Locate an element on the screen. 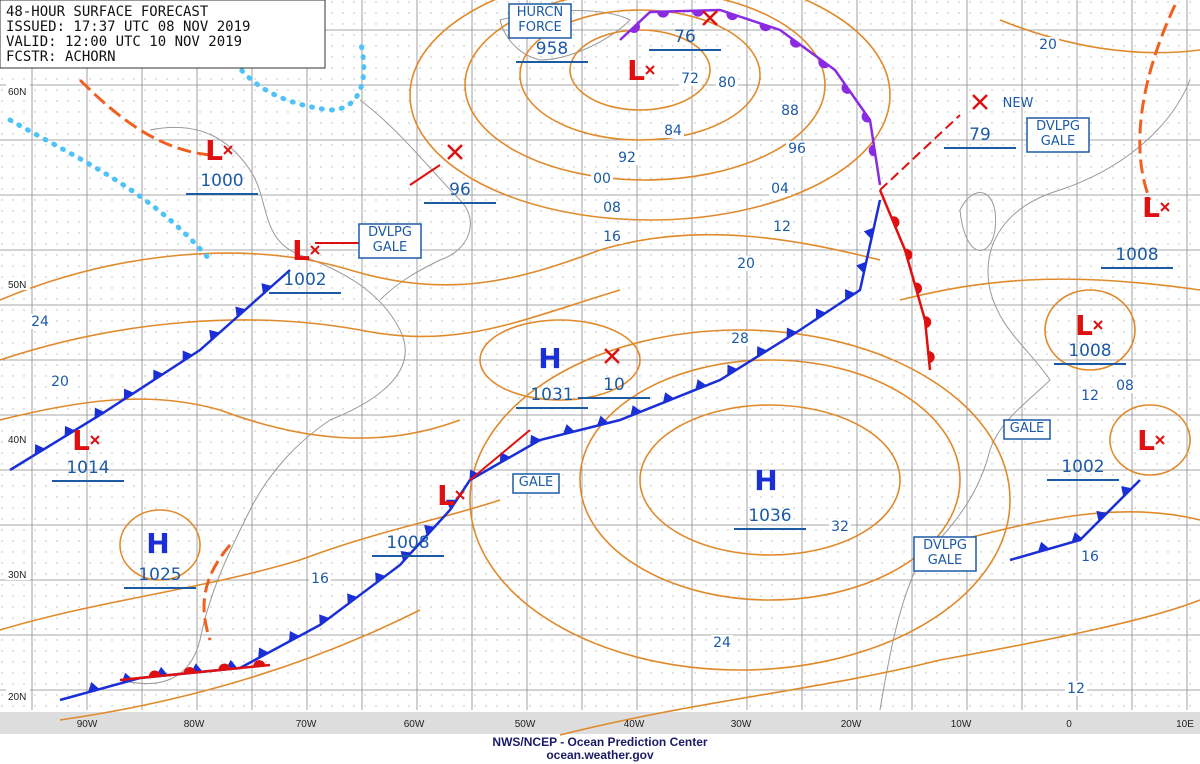  longitude-label: 20W is located at coordinates (851, 724).